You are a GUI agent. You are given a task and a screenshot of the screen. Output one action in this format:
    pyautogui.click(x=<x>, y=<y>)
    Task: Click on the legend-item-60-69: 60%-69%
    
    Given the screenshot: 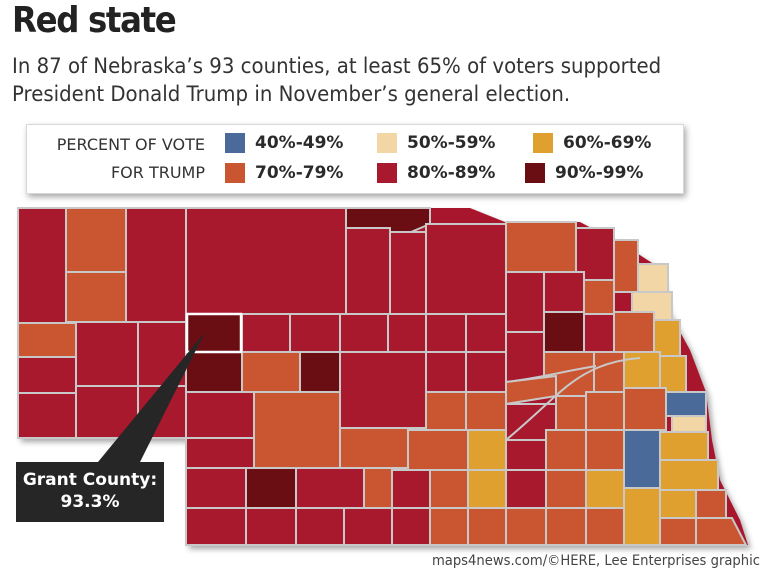 What is the action you would take?
    pyautogui.click(x=592, y=143)
    